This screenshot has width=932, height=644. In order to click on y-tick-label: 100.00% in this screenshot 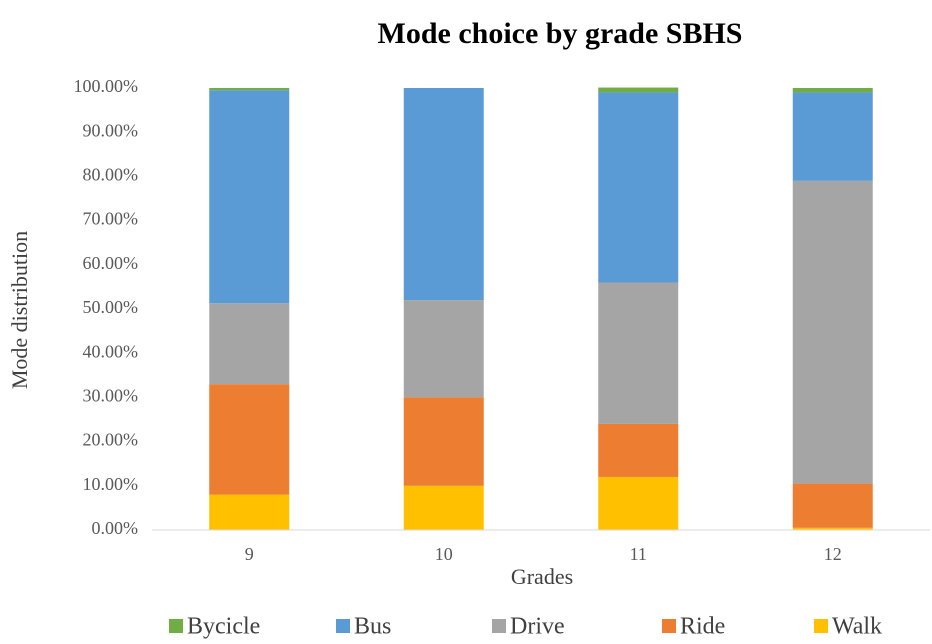, I will do `click(106, 86)`.